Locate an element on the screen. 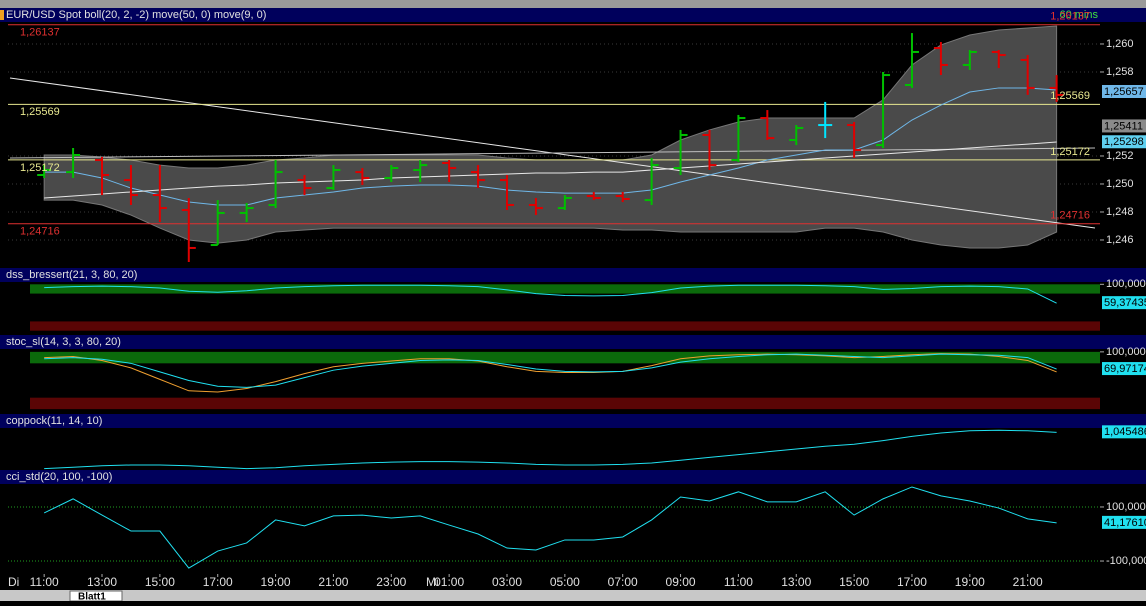 Image resolution: width=1146 pixels, height=606 pixels. value-box-label: 1,25411 is located at coordinates (1123, 126).